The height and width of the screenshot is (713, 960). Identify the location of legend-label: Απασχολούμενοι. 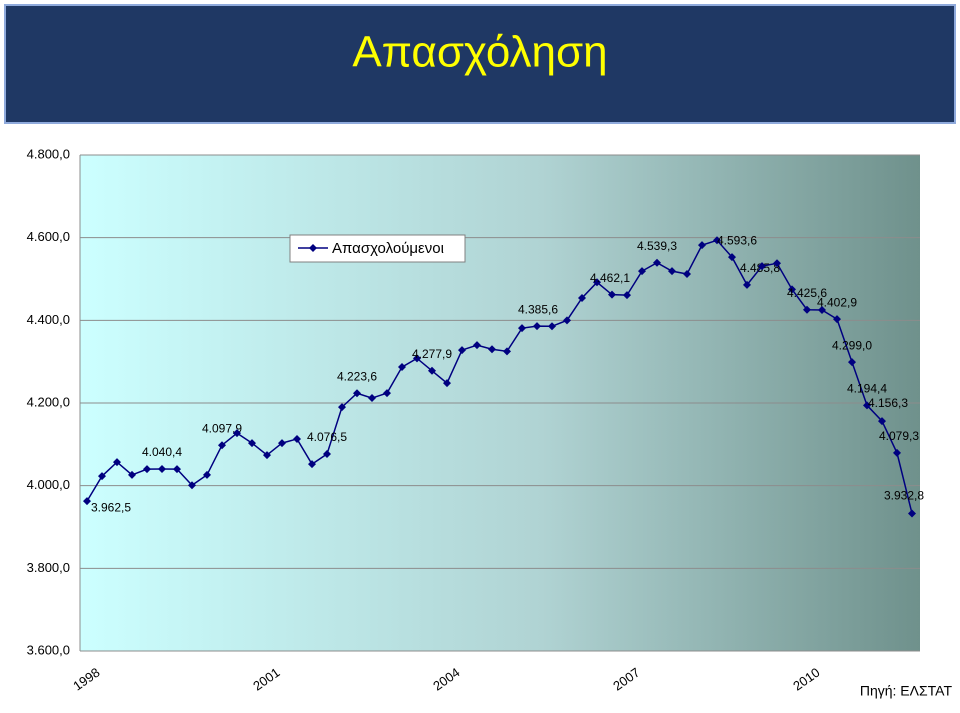
(388, 248).